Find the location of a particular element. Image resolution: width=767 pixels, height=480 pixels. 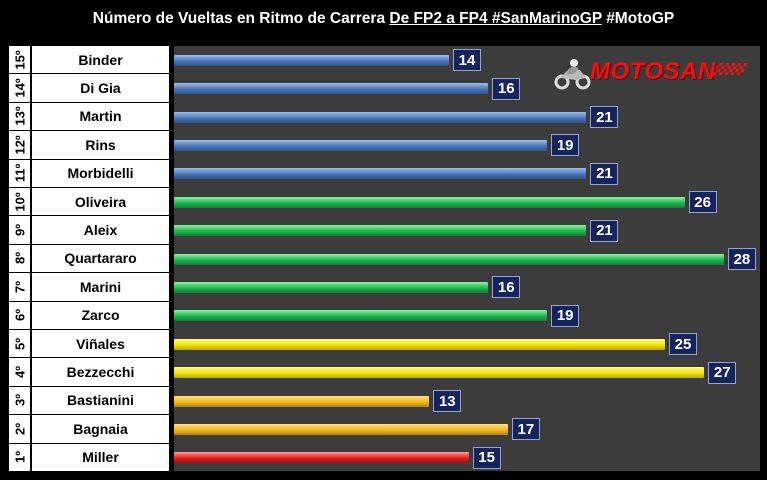

rank-cell: 14º is located at coordinates (19, 88).